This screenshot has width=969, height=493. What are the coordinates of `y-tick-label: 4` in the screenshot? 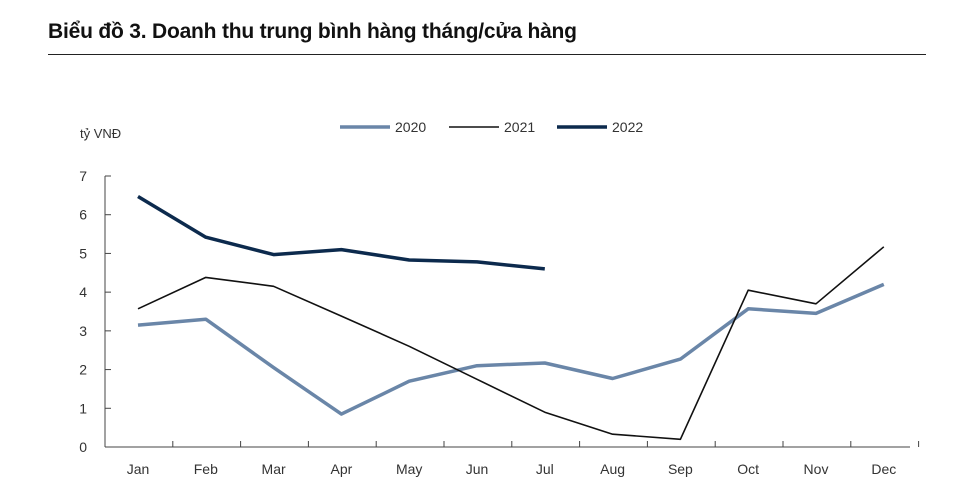 It's located at (83, 292).